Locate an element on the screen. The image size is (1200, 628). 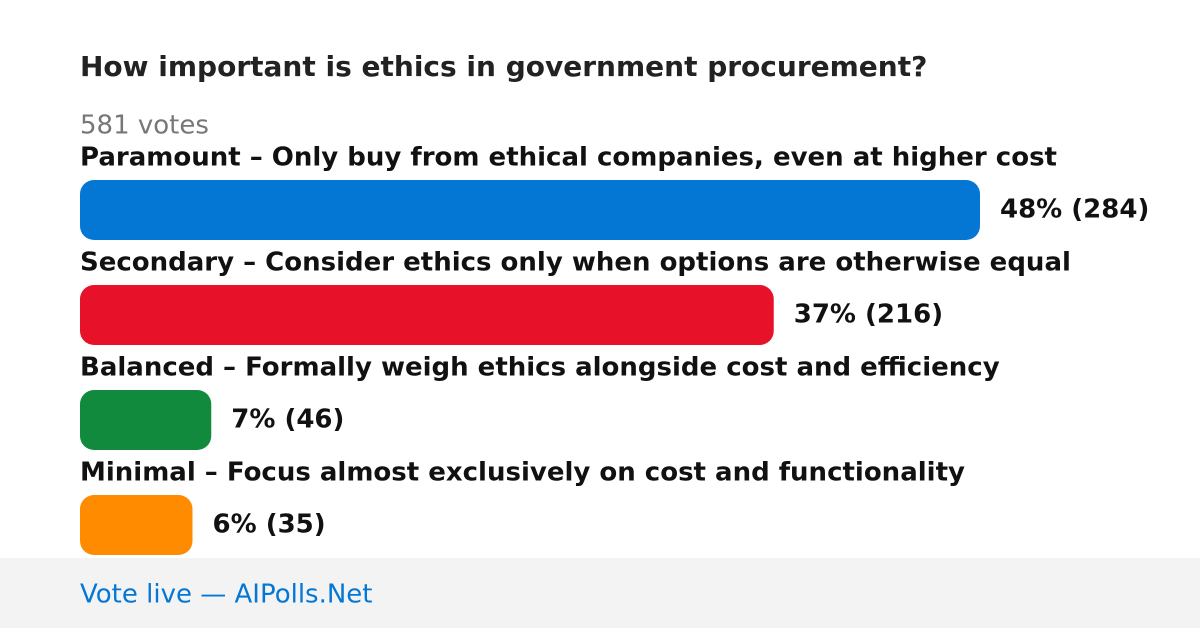
value-label: 6% (35) is located at coordinates (269, 525).